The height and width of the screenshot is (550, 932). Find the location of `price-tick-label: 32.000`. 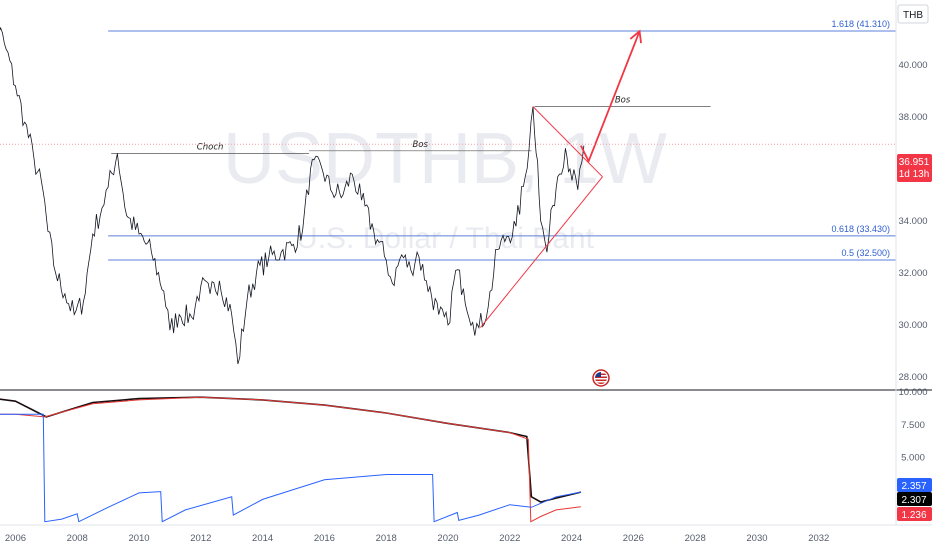

price-tick-label: 32.000 is located at coordinates (912, 273).